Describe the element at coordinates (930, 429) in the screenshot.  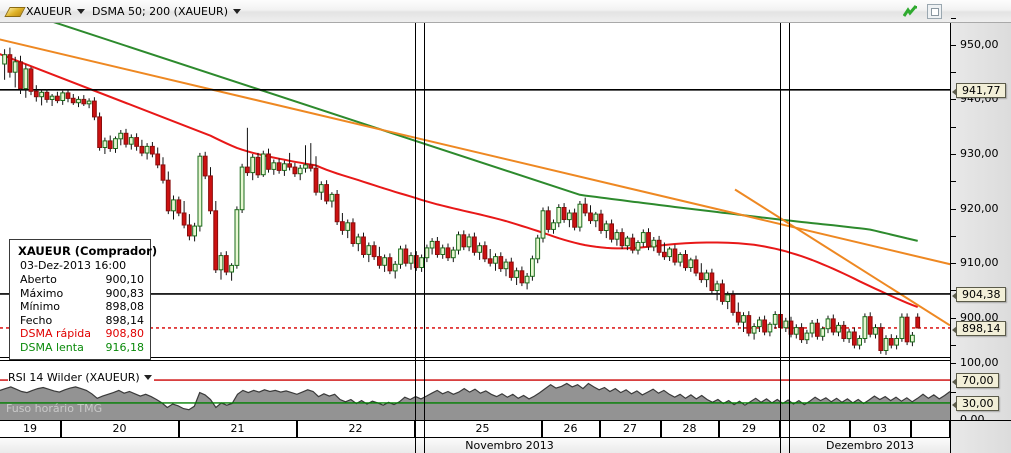
I see `date-axis-day-cell` at that location.